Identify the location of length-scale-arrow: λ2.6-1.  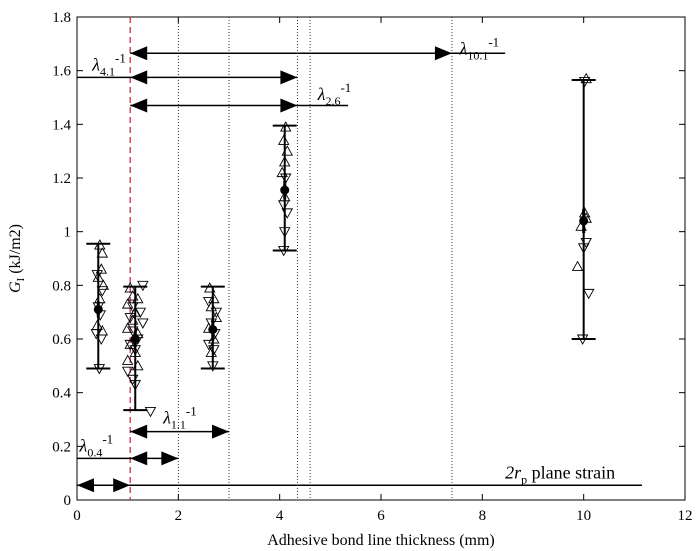
(241, 96).